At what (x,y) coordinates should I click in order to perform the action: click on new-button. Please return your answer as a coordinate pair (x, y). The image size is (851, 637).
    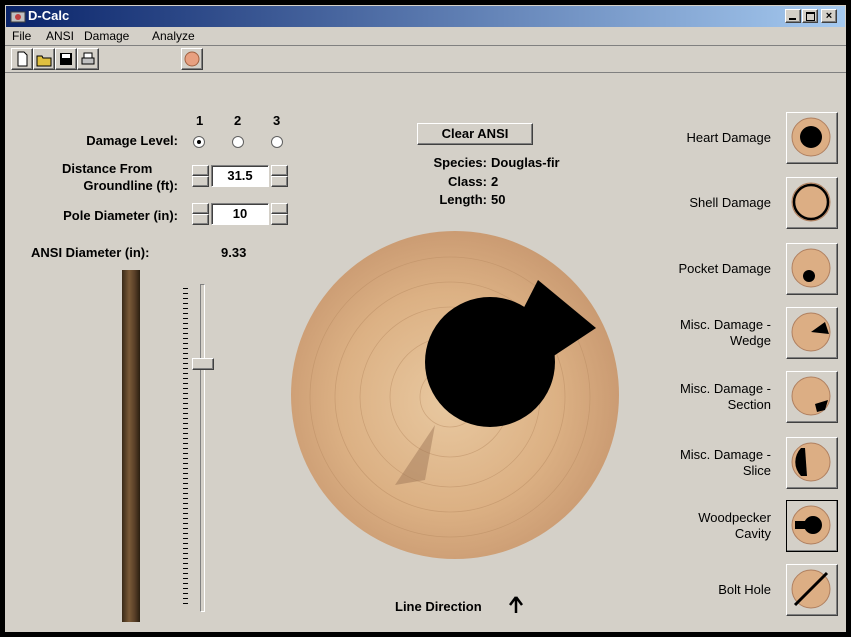
    Looking at the image, I should click on (22, 59).